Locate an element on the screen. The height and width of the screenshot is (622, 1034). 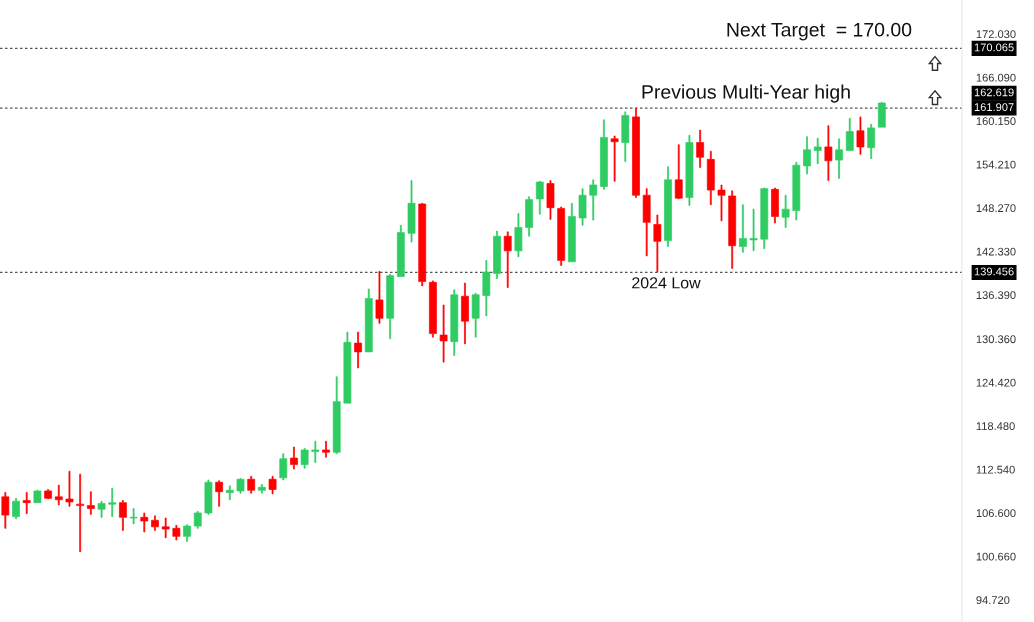
y-tick-label: 142.330 is located at coordinates (996, 251).